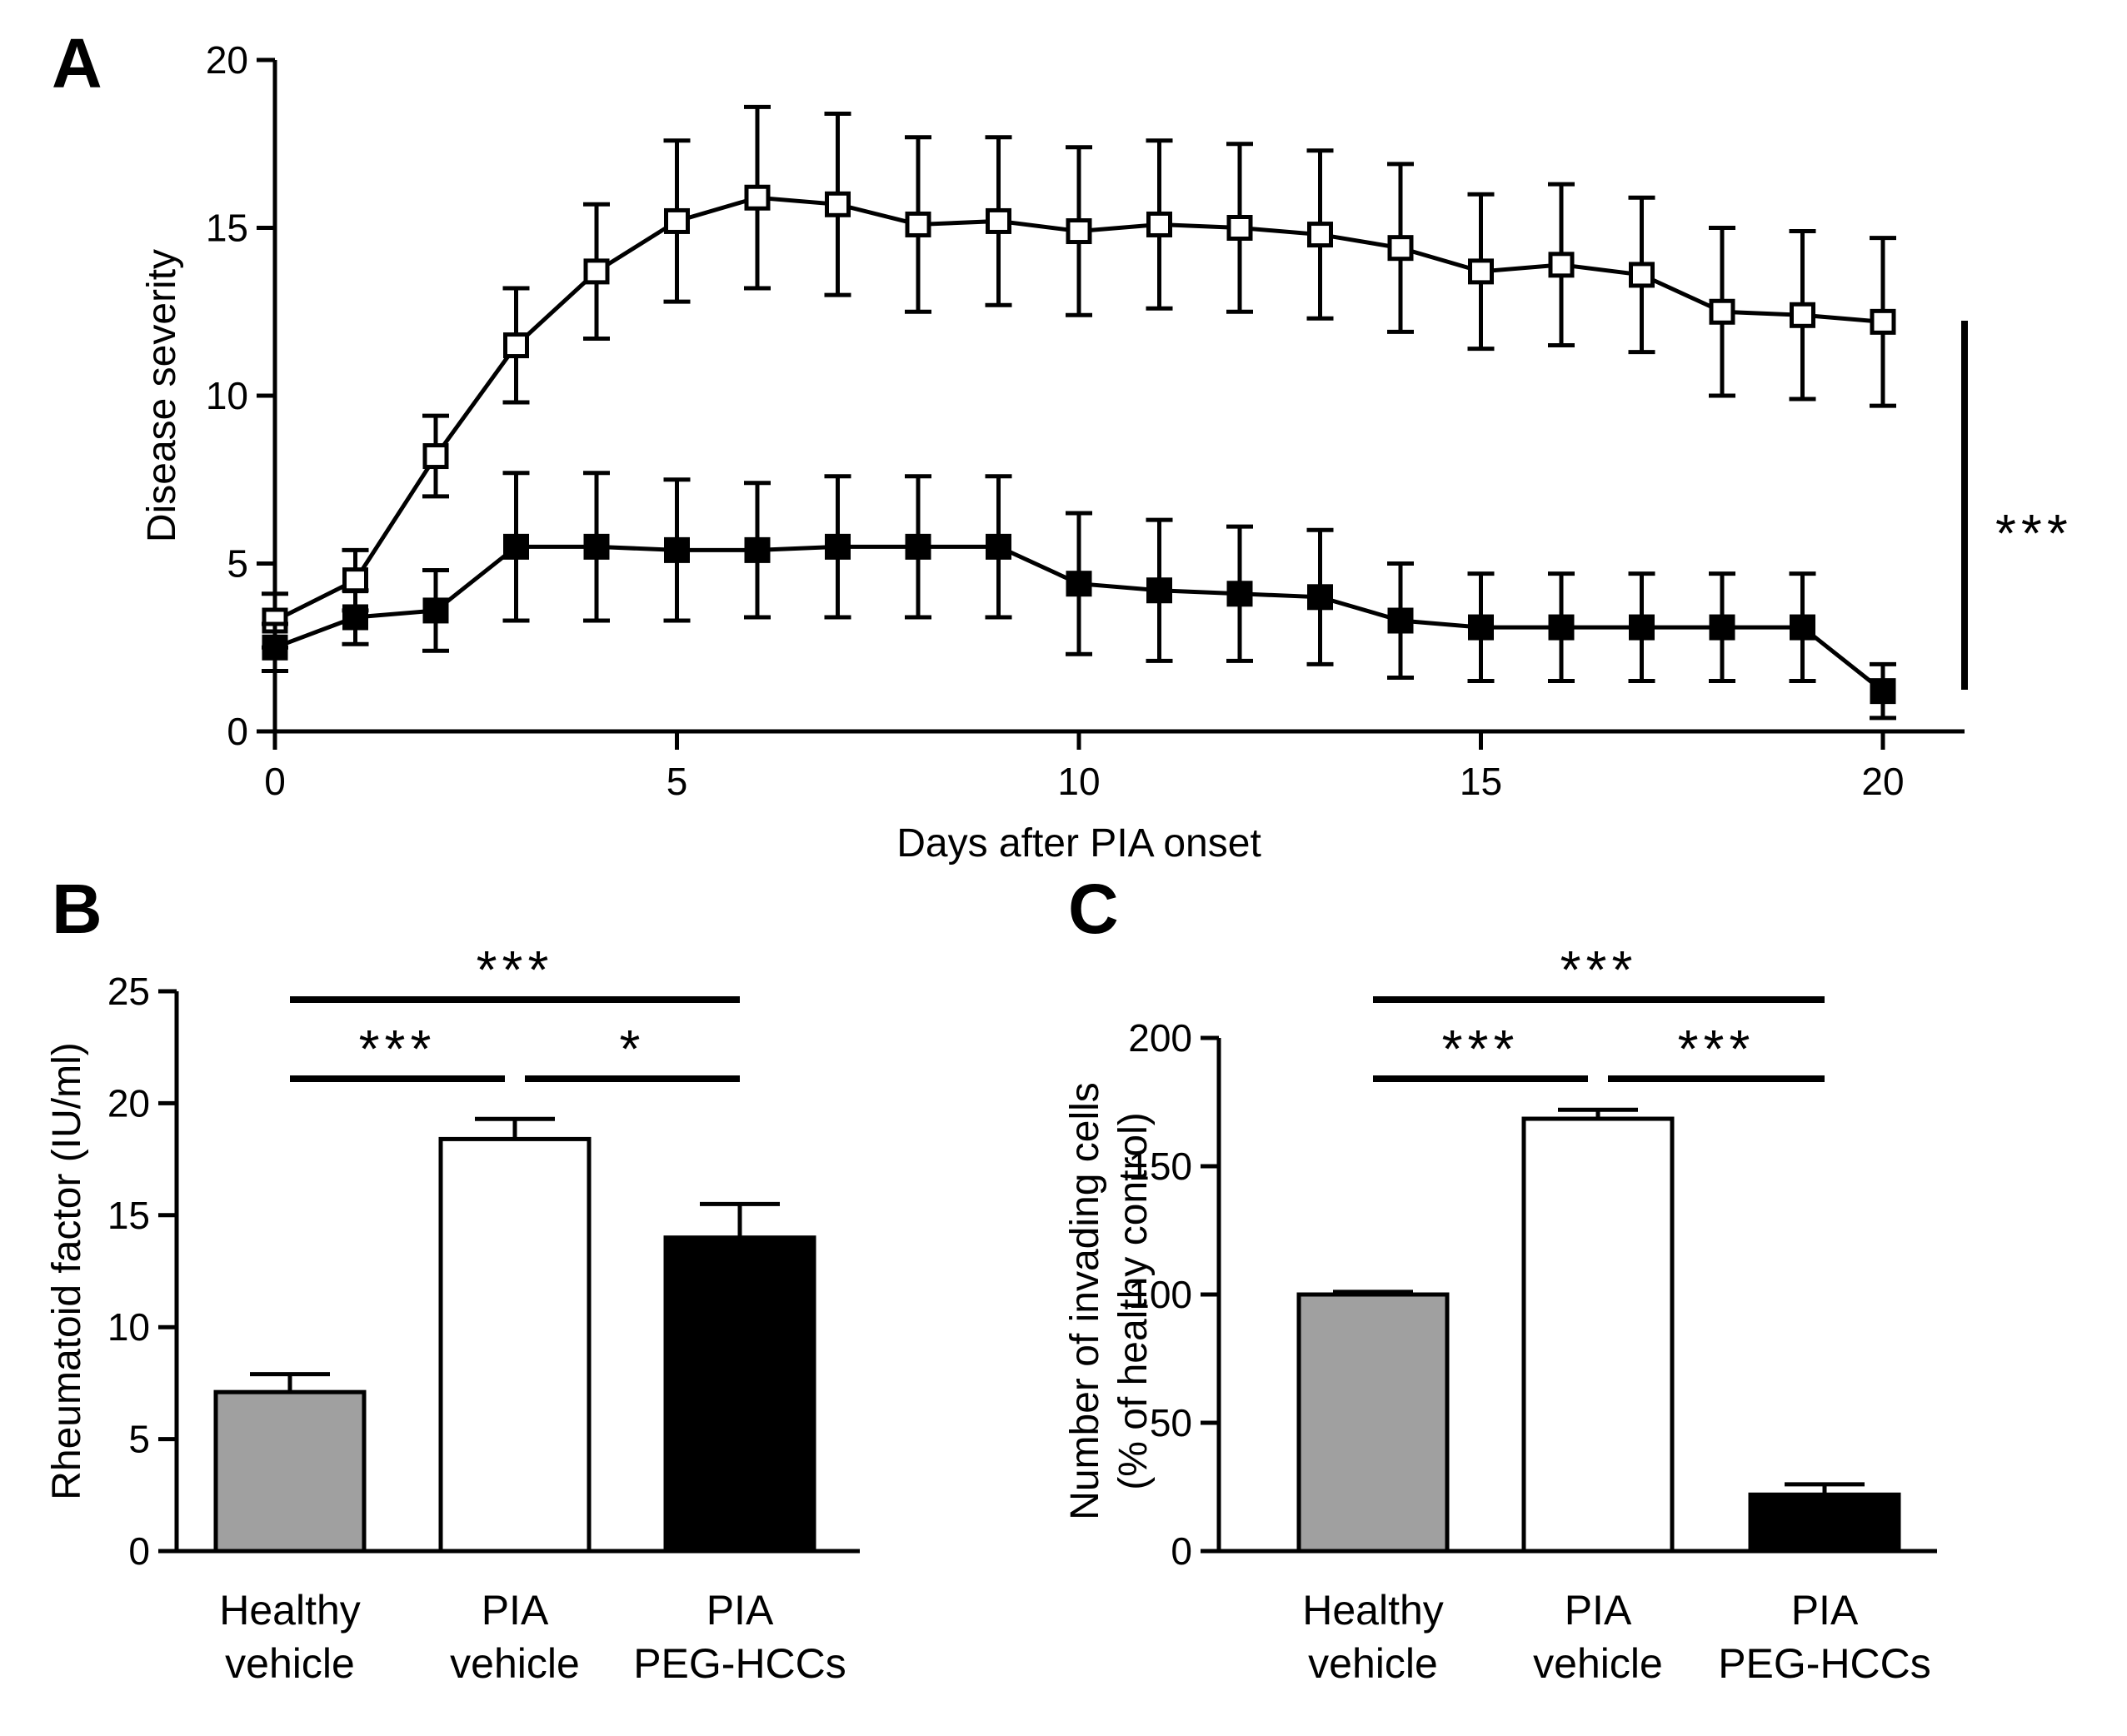 The height and width of the screenshot is (1736, 2127). What do you see at coordinates (1160, 1294) in the screenshot?
I see `y-tick-label: 100` at bounding box center [1160, 1294].